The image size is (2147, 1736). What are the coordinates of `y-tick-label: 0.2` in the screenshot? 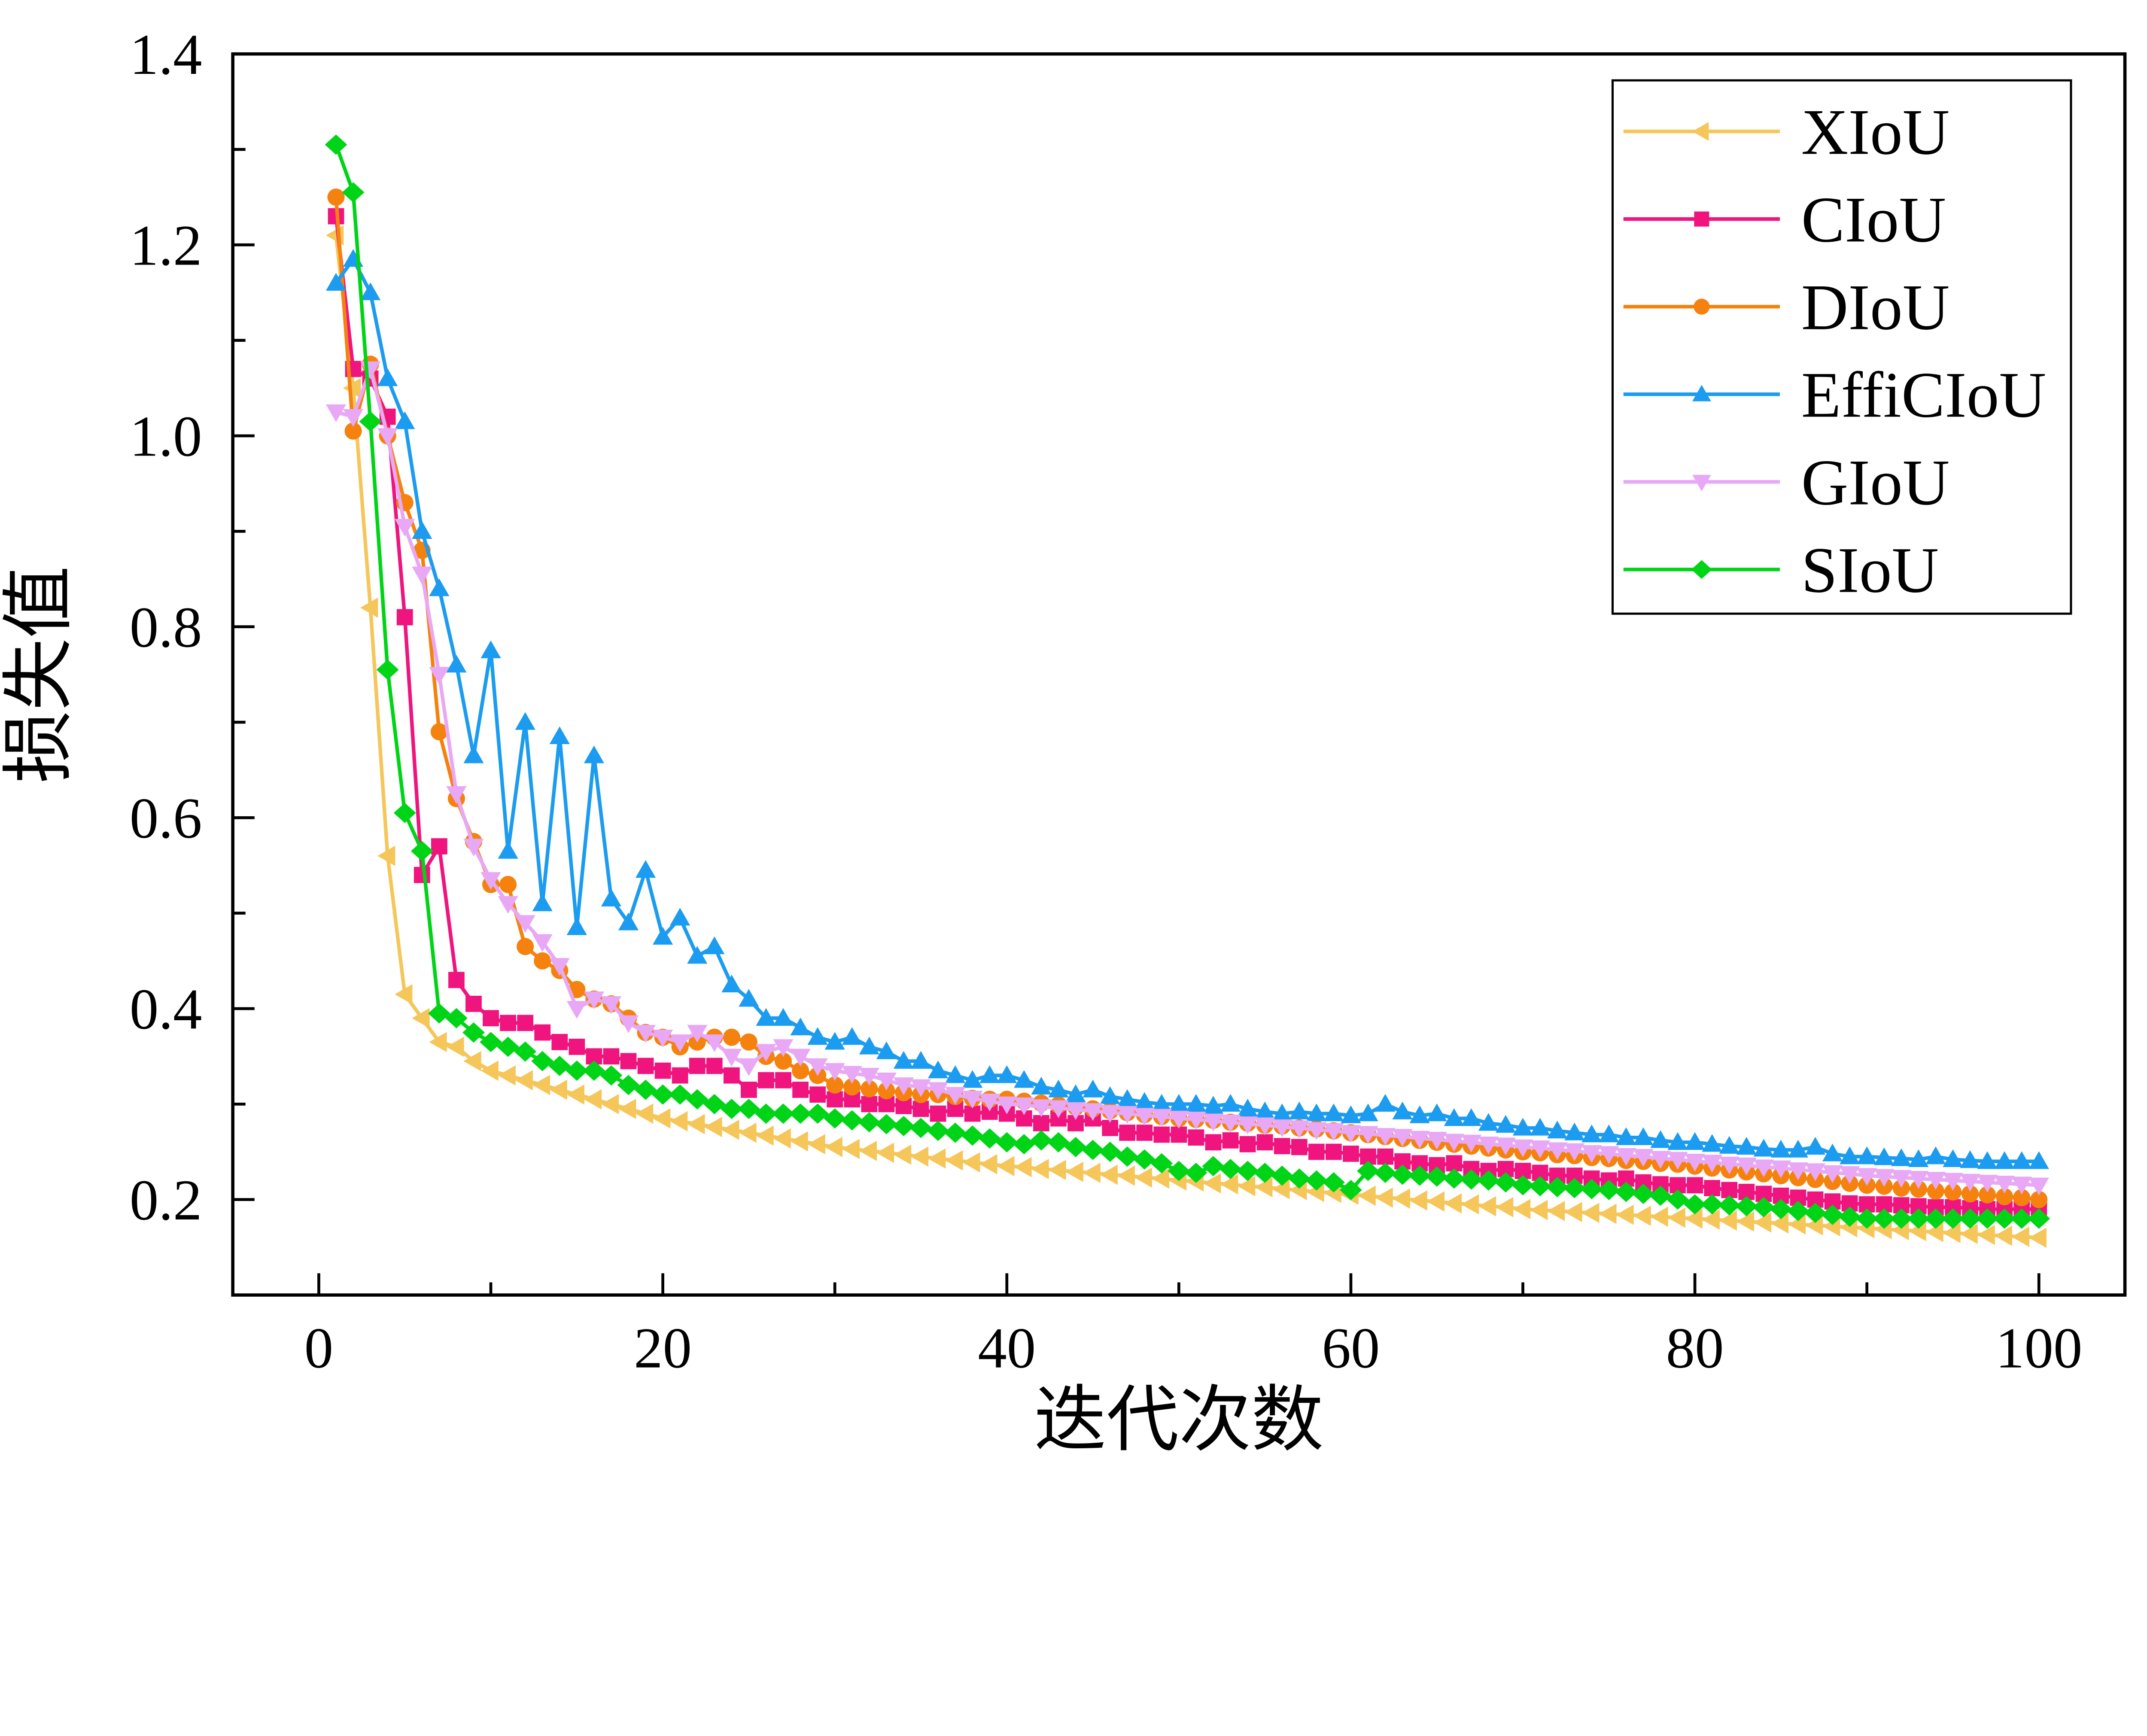 It's located at (166, 1200).